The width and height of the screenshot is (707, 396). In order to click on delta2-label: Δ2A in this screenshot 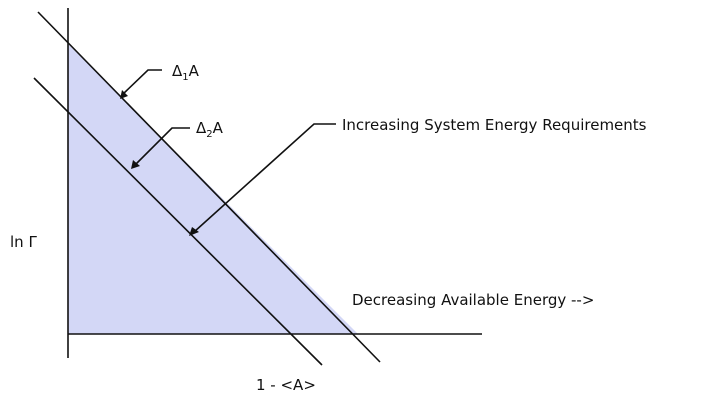, I will do `click(210, 129)`.